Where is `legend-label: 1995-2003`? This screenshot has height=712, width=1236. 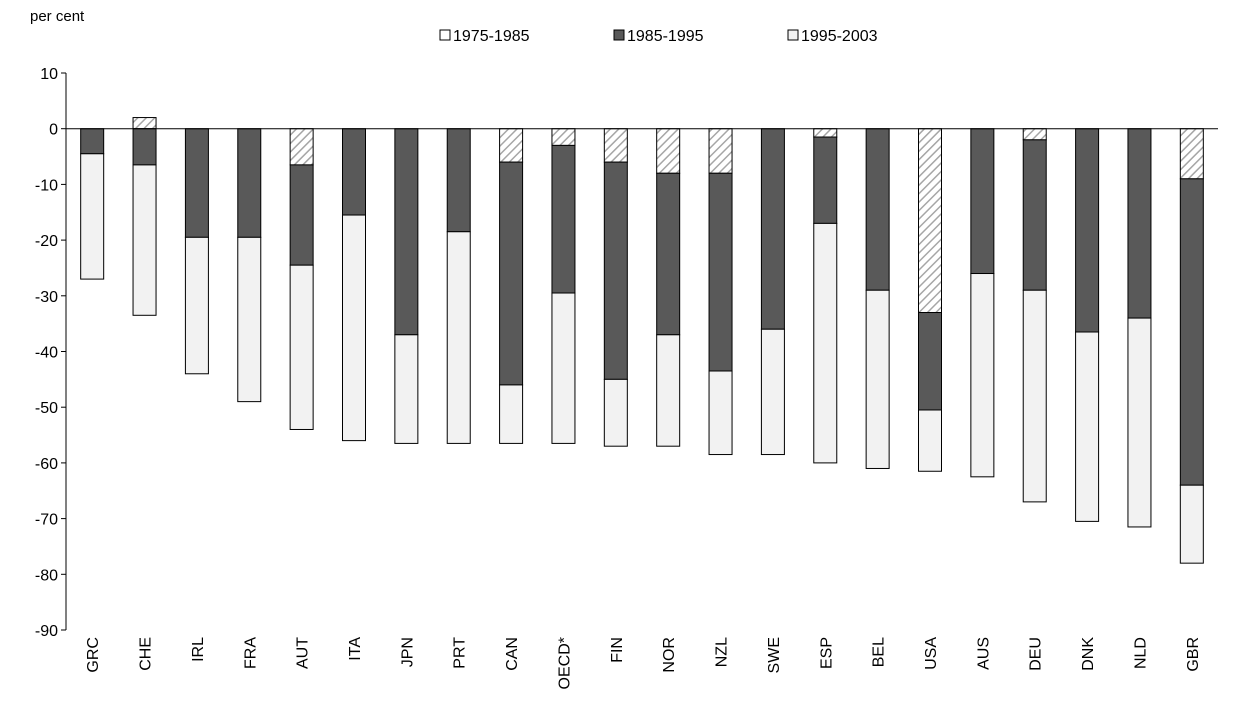
legend-label: 1995-2003 is located at coordinates (839, 36).